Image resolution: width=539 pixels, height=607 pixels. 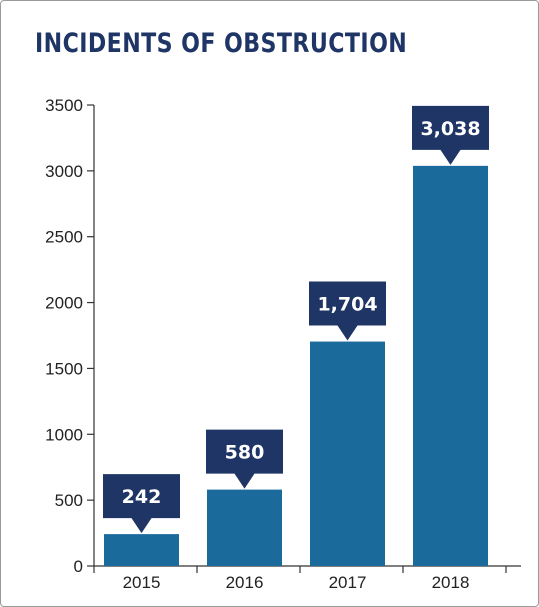 I want to click on x-tick-label: 2018, so click(x=451, y=582).